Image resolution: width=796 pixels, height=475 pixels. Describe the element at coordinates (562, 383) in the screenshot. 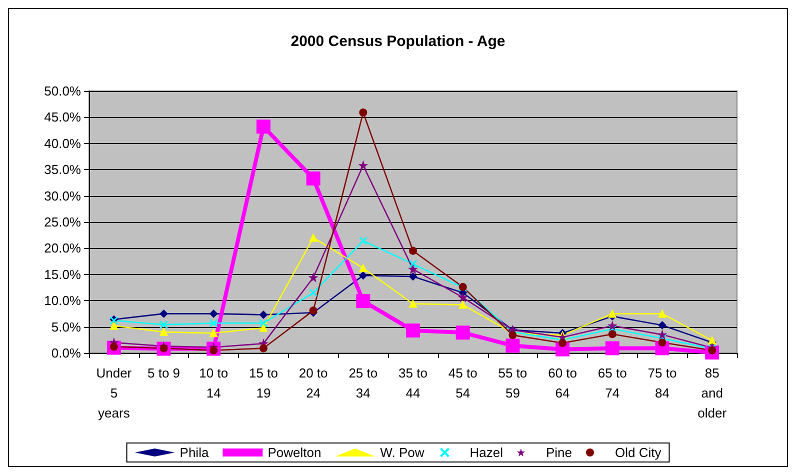

I see `x-tick-label: 60 to 64` at that location.